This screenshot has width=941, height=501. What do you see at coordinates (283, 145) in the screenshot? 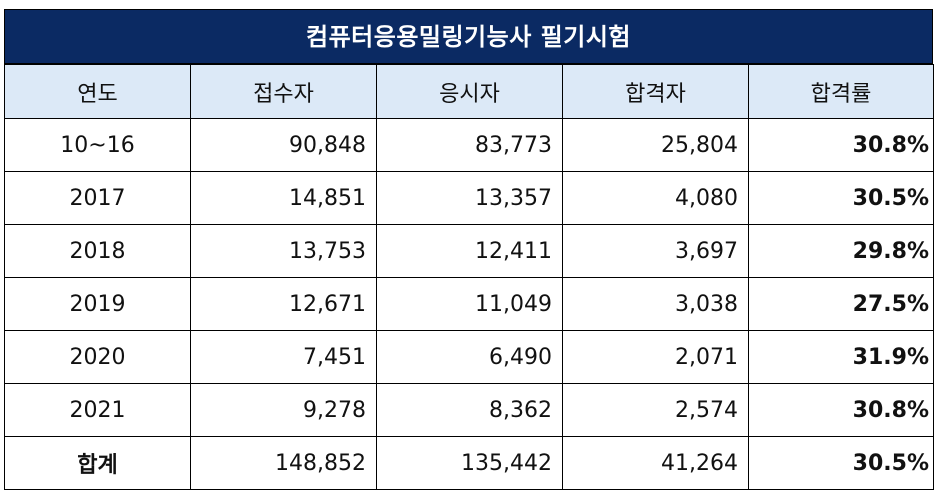
I see `cell-applicants: 90,848` at bounding box center [283, 145].